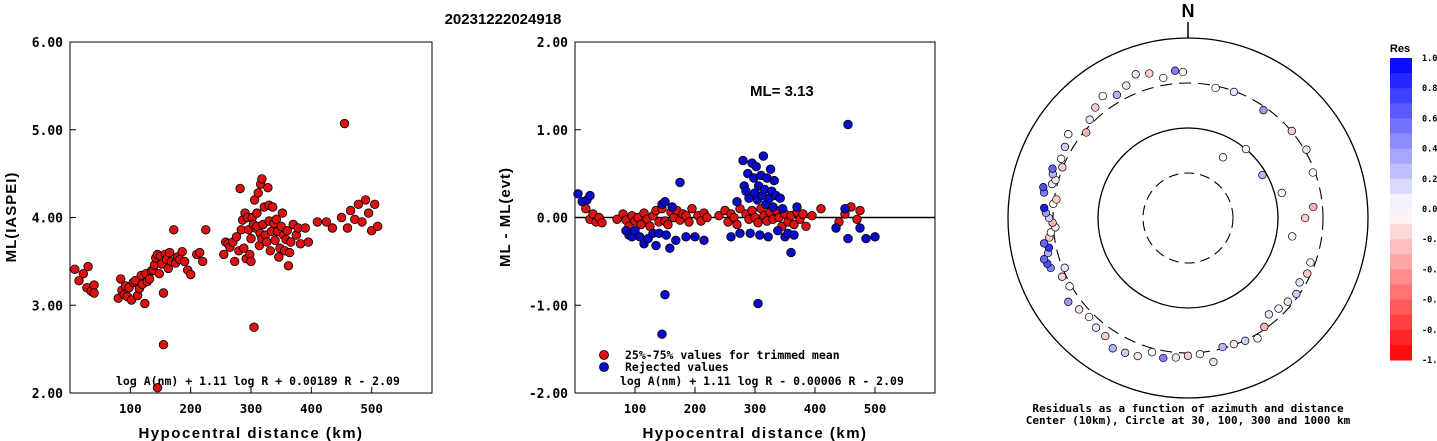  I want to click on colorbar-tick-label: -0.2, so click(1429, 240).